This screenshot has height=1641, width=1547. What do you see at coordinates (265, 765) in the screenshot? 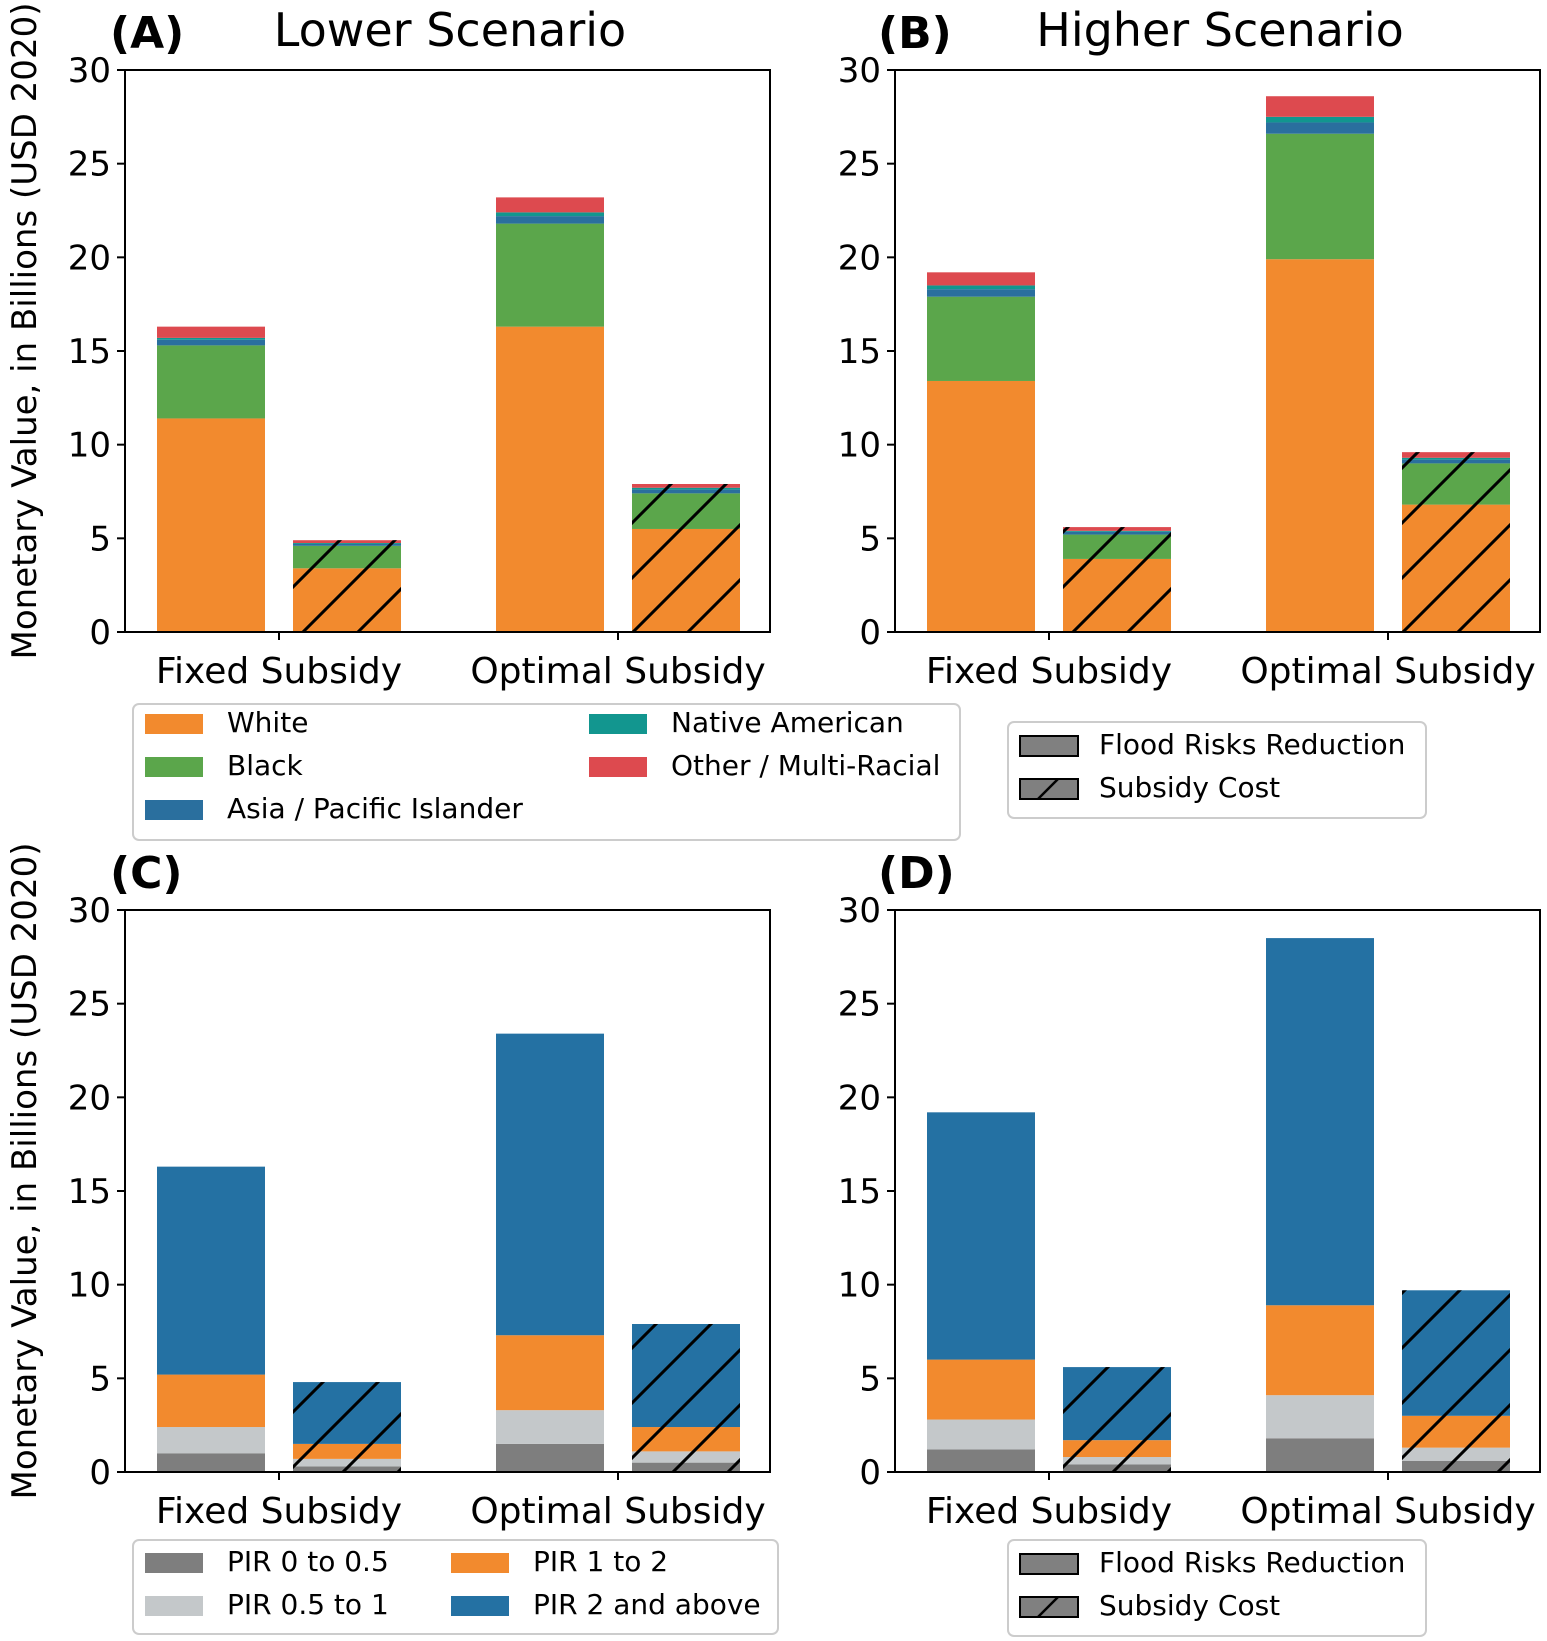
I see `legend-label: Black` at bounding box center [265, 765].